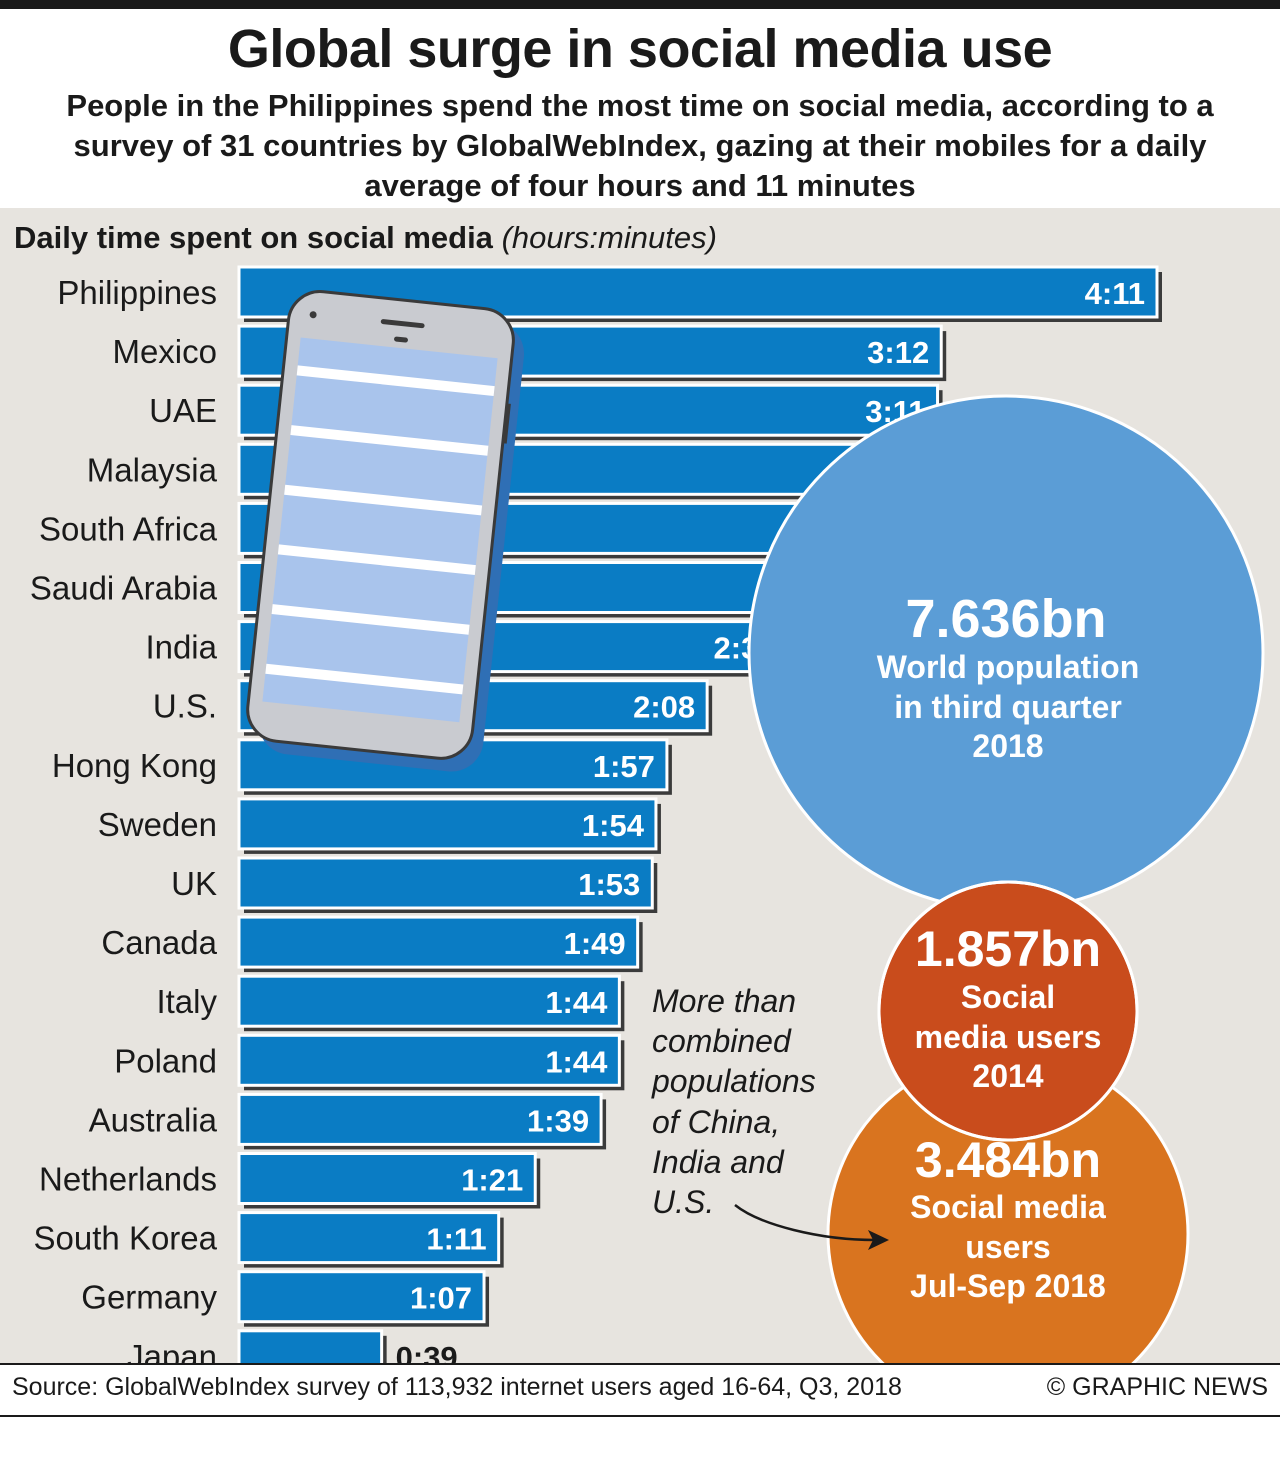 This screenshot has height=1458, width=1280. Describe the element at coordinates (609, 237) in the screenshot. I see `chart-unit: (hours:minutes)` at that location.